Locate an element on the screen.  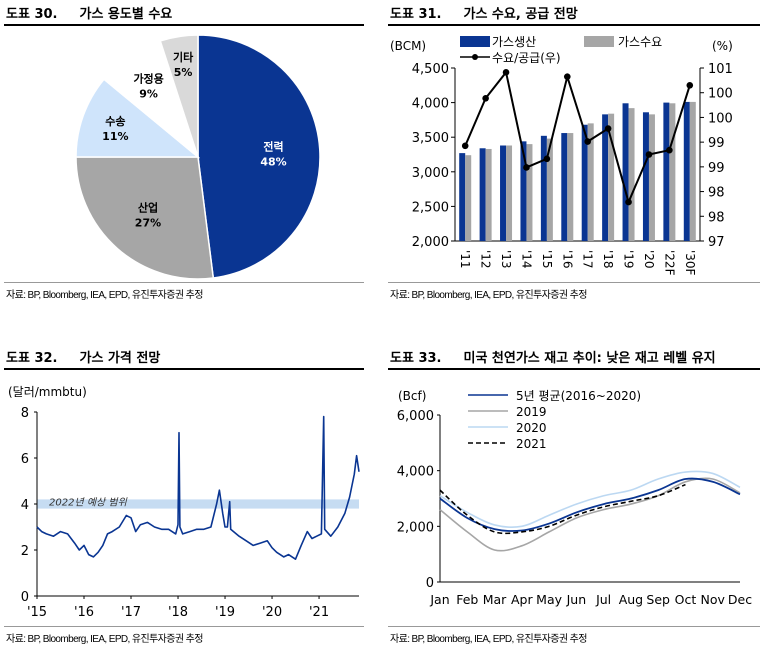
y-tick-label-left: 3,000 is located at coordinates (430, 173).